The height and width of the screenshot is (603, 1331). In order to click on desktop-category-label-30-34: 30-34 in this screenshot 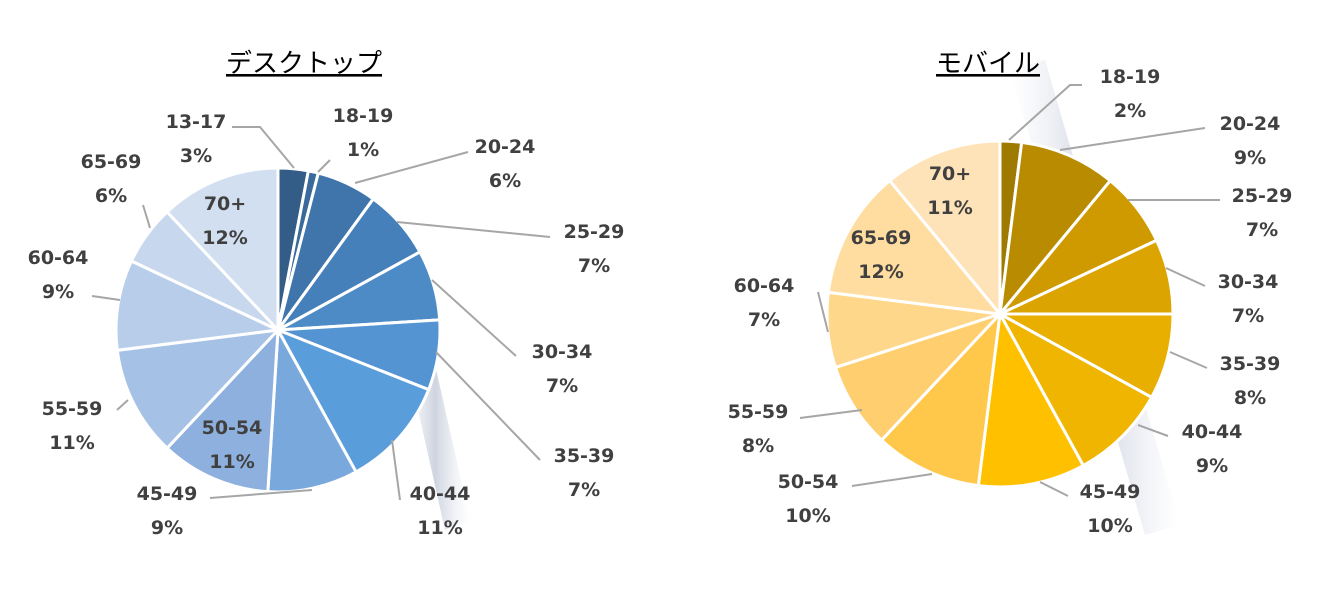, I will do `click(562, 352)`.